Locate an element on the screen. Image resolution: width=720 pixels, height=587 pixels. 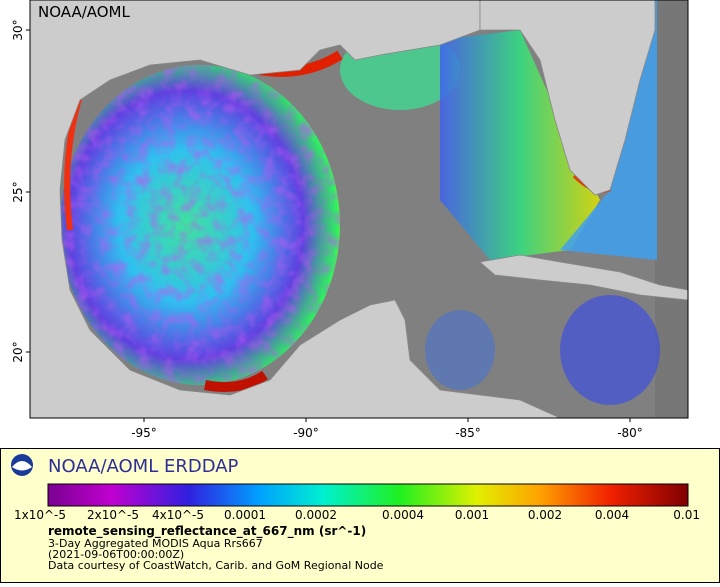
lon-label: -90° is located at coordinates (306, 433).